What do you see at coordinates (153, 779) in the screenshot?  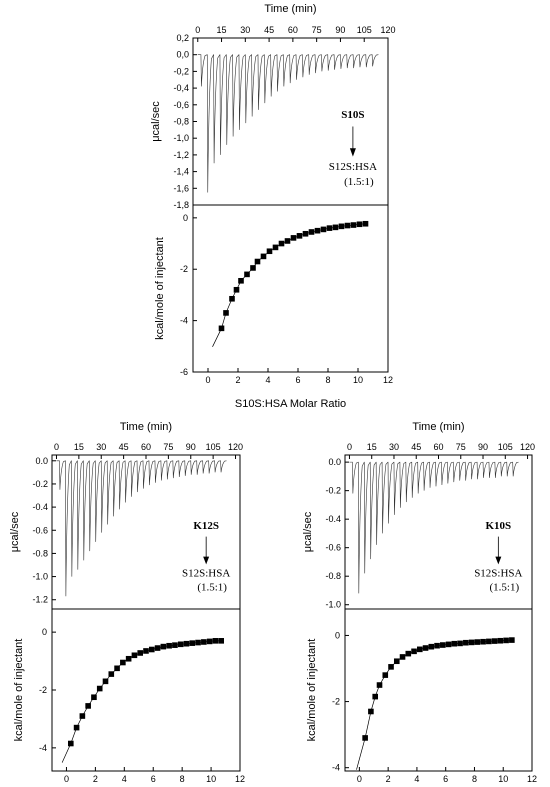 I see `integrated-xtick-label: 6` at bounding box center [153, 779].